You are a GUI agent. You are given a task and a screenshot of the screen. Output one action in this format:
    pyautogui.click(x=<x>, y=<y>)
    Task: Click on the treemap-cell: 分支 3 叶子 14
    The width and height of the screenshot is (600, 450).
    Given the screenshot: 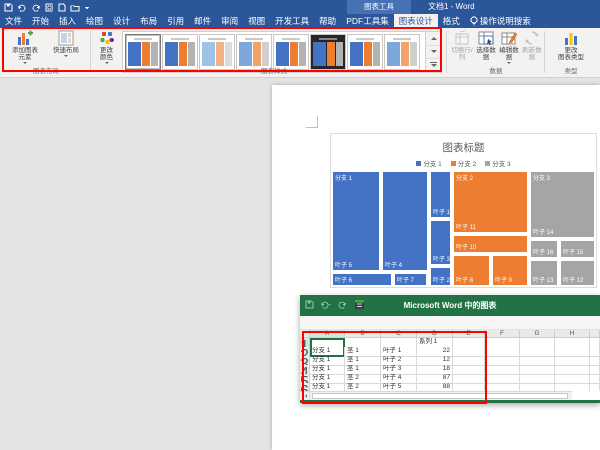 What is the action you would take?
    pyautogui.click(x=562, y=204)
    